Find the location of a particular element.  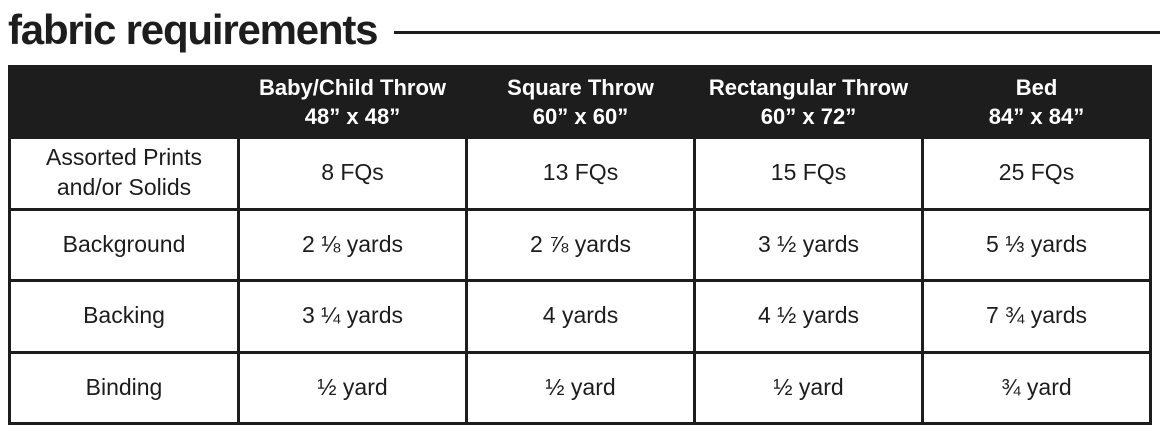

cell-value: 8 FQs is located at coordinates (352, 173).